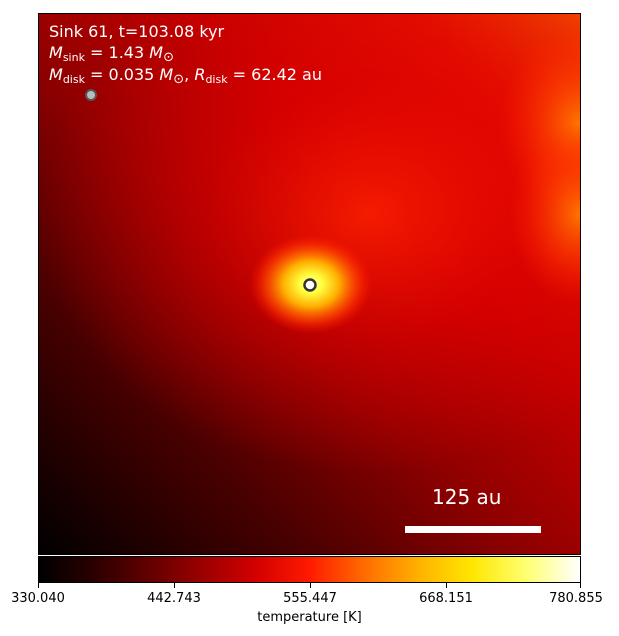 The image size is (619, 636). I want to click on disk-properties-label: Mdisk = 0.035 M⊙, Rdisk = 62.42 au, so click(185, 76).